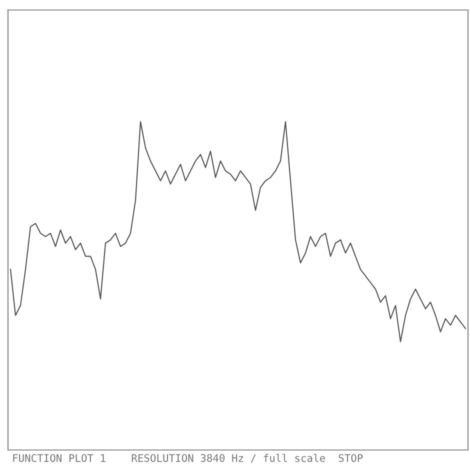 The height and width of the screenshot is (469, 470). I want to click on text: FUNCTION PLOT 1 RESOLUTION 3840 Hz / full scale STOP, so click(188, 458).